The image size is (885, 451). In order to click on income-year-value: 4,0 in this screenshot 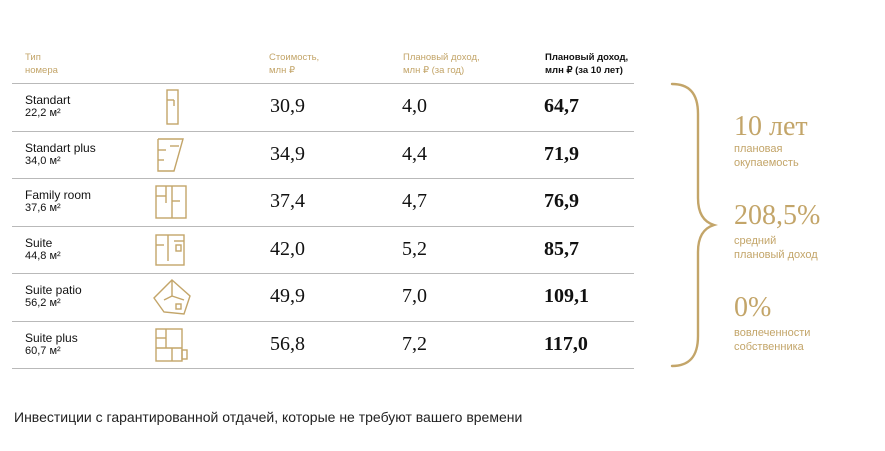, I will do `click(414, 106)`.